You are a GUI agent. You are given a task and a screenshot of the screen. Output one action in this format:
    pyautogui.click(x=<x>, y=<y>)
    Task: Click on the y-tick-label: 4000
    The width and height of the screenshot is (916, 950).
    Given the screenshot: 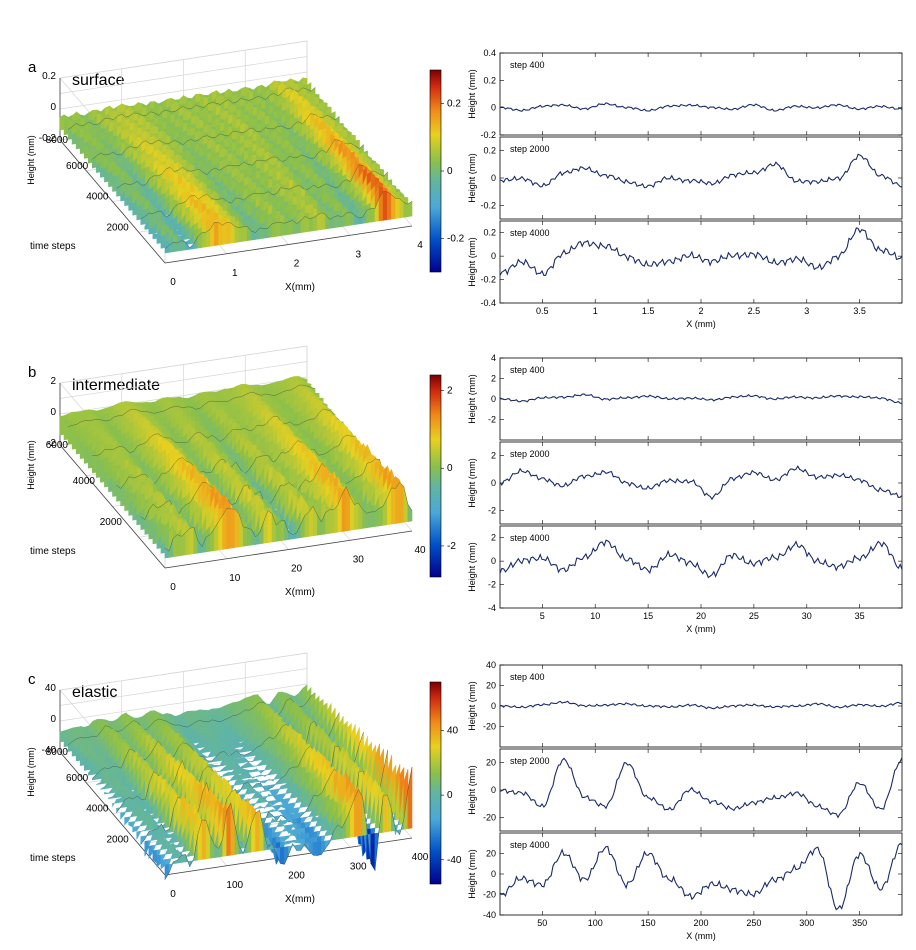 What is the action you would take?
    pyautogui.click(x=97, y=197)
    